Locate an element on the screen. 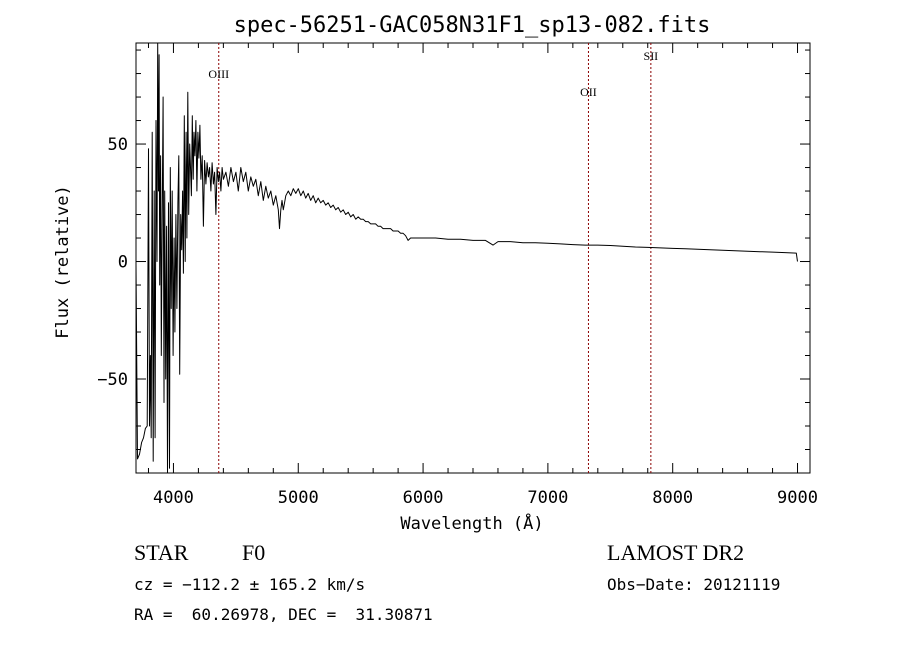 The image size is (900, 649). y-axis-label: Flux (relative) is located at coordinates (63, 262).